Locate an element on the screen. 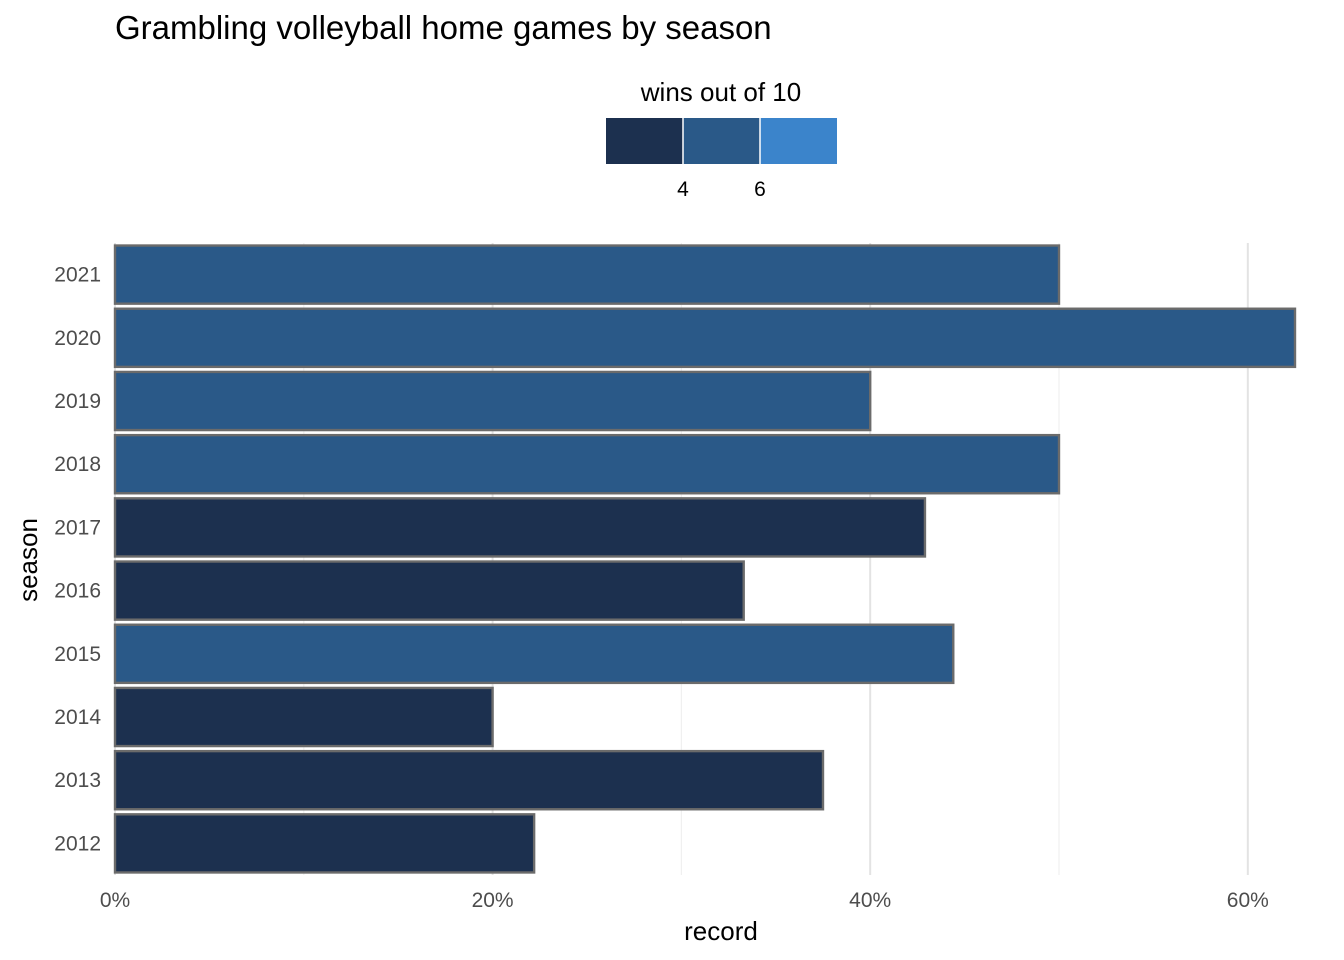  x-tick-label: 0% is located at coordinates (115, 900).